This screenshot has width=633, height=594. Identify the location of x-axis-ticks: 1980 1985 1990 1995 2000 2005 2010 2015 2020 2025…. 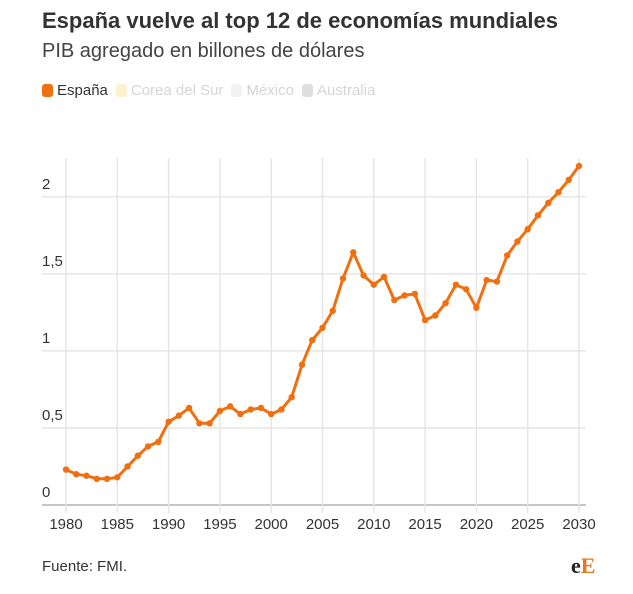
(322, 524).